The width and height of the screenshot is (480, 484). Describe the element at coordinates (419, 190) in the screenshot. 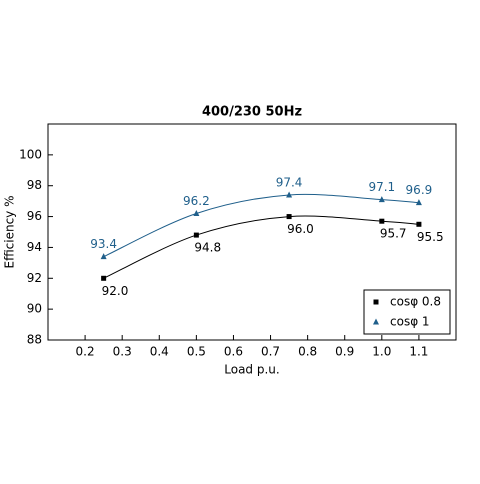

I see `data-label: 96.9` at that location.